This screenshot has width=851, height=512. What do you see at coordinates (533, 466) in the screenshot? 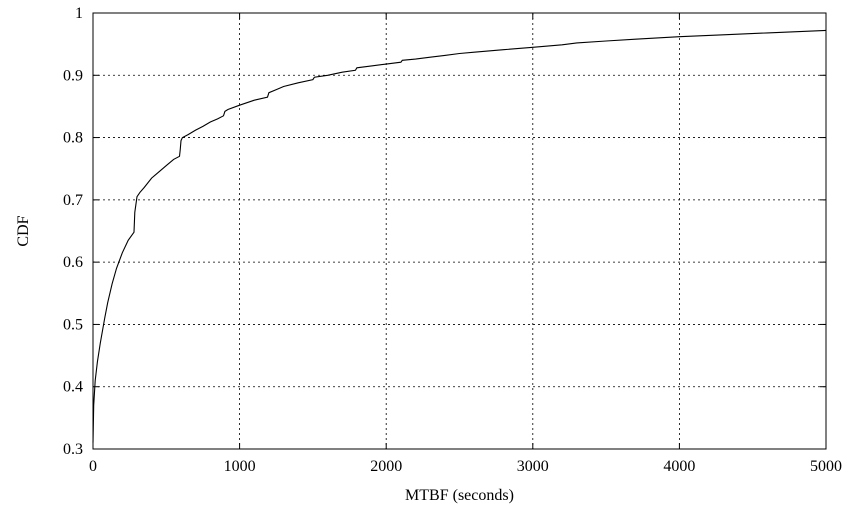
I see `x-tick-label: 3000` at bounding box center [533, 466].